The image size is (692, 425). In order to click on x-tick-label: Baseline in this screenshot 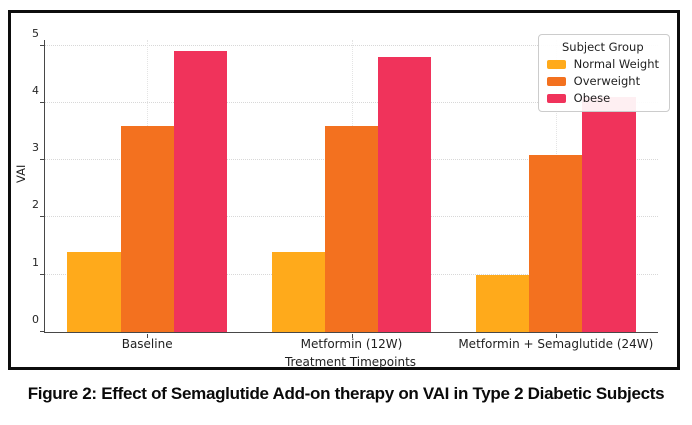, I will do `click(147, 344)`.